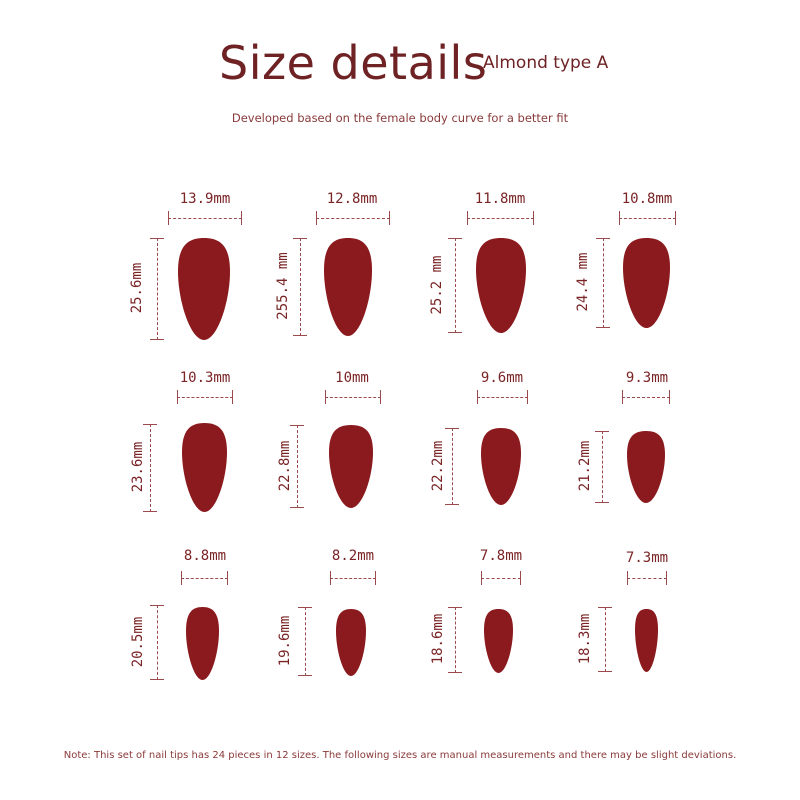 The image size is (800, 800). I want to click on length-label: 25.6mm, so click(137, 288).